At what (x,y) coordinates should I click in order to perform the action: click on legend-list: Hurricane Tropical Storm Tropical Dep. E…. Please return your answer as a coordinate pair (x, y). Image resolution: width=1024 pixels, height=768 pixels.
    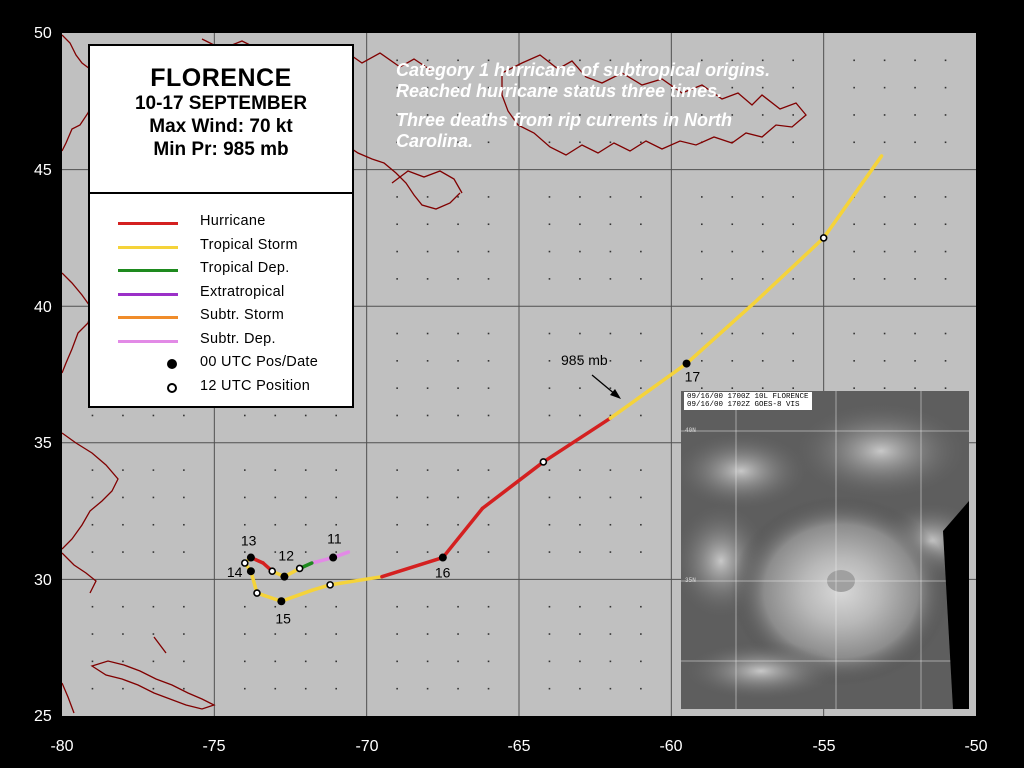
    Looking at the image, I should click on (221, 299).